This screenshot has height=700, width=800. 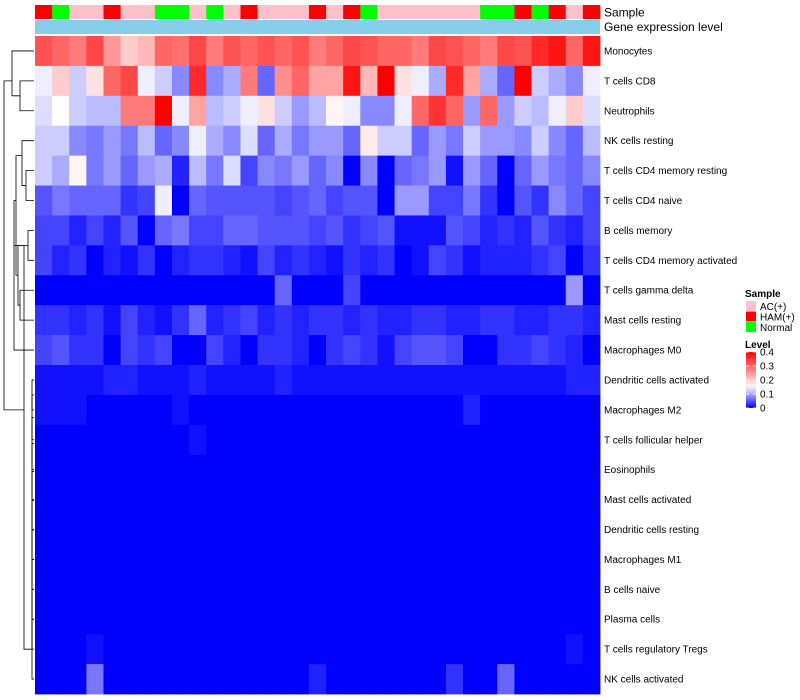 What do you see at coordinates (656, 650) in the screenshot?
I see `row-label: T cells regulatory Tregs` at bounding box center [656, 650].